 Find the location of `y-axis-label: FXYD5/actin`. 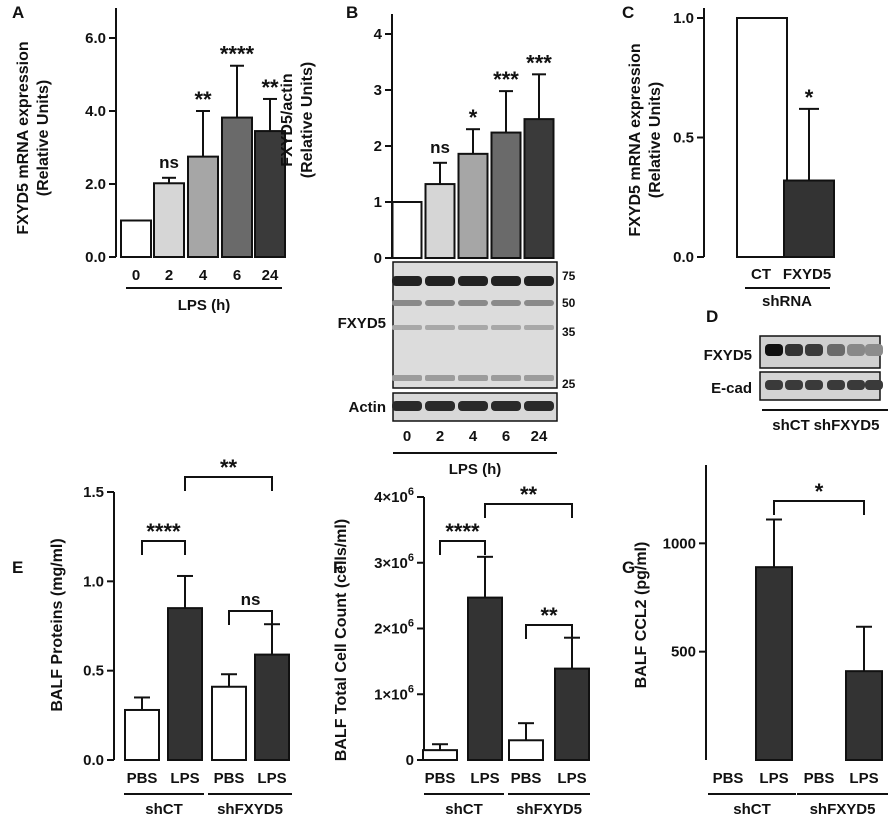

y-axis-label: FXYD5/actin is located at coordinates (287, 119).